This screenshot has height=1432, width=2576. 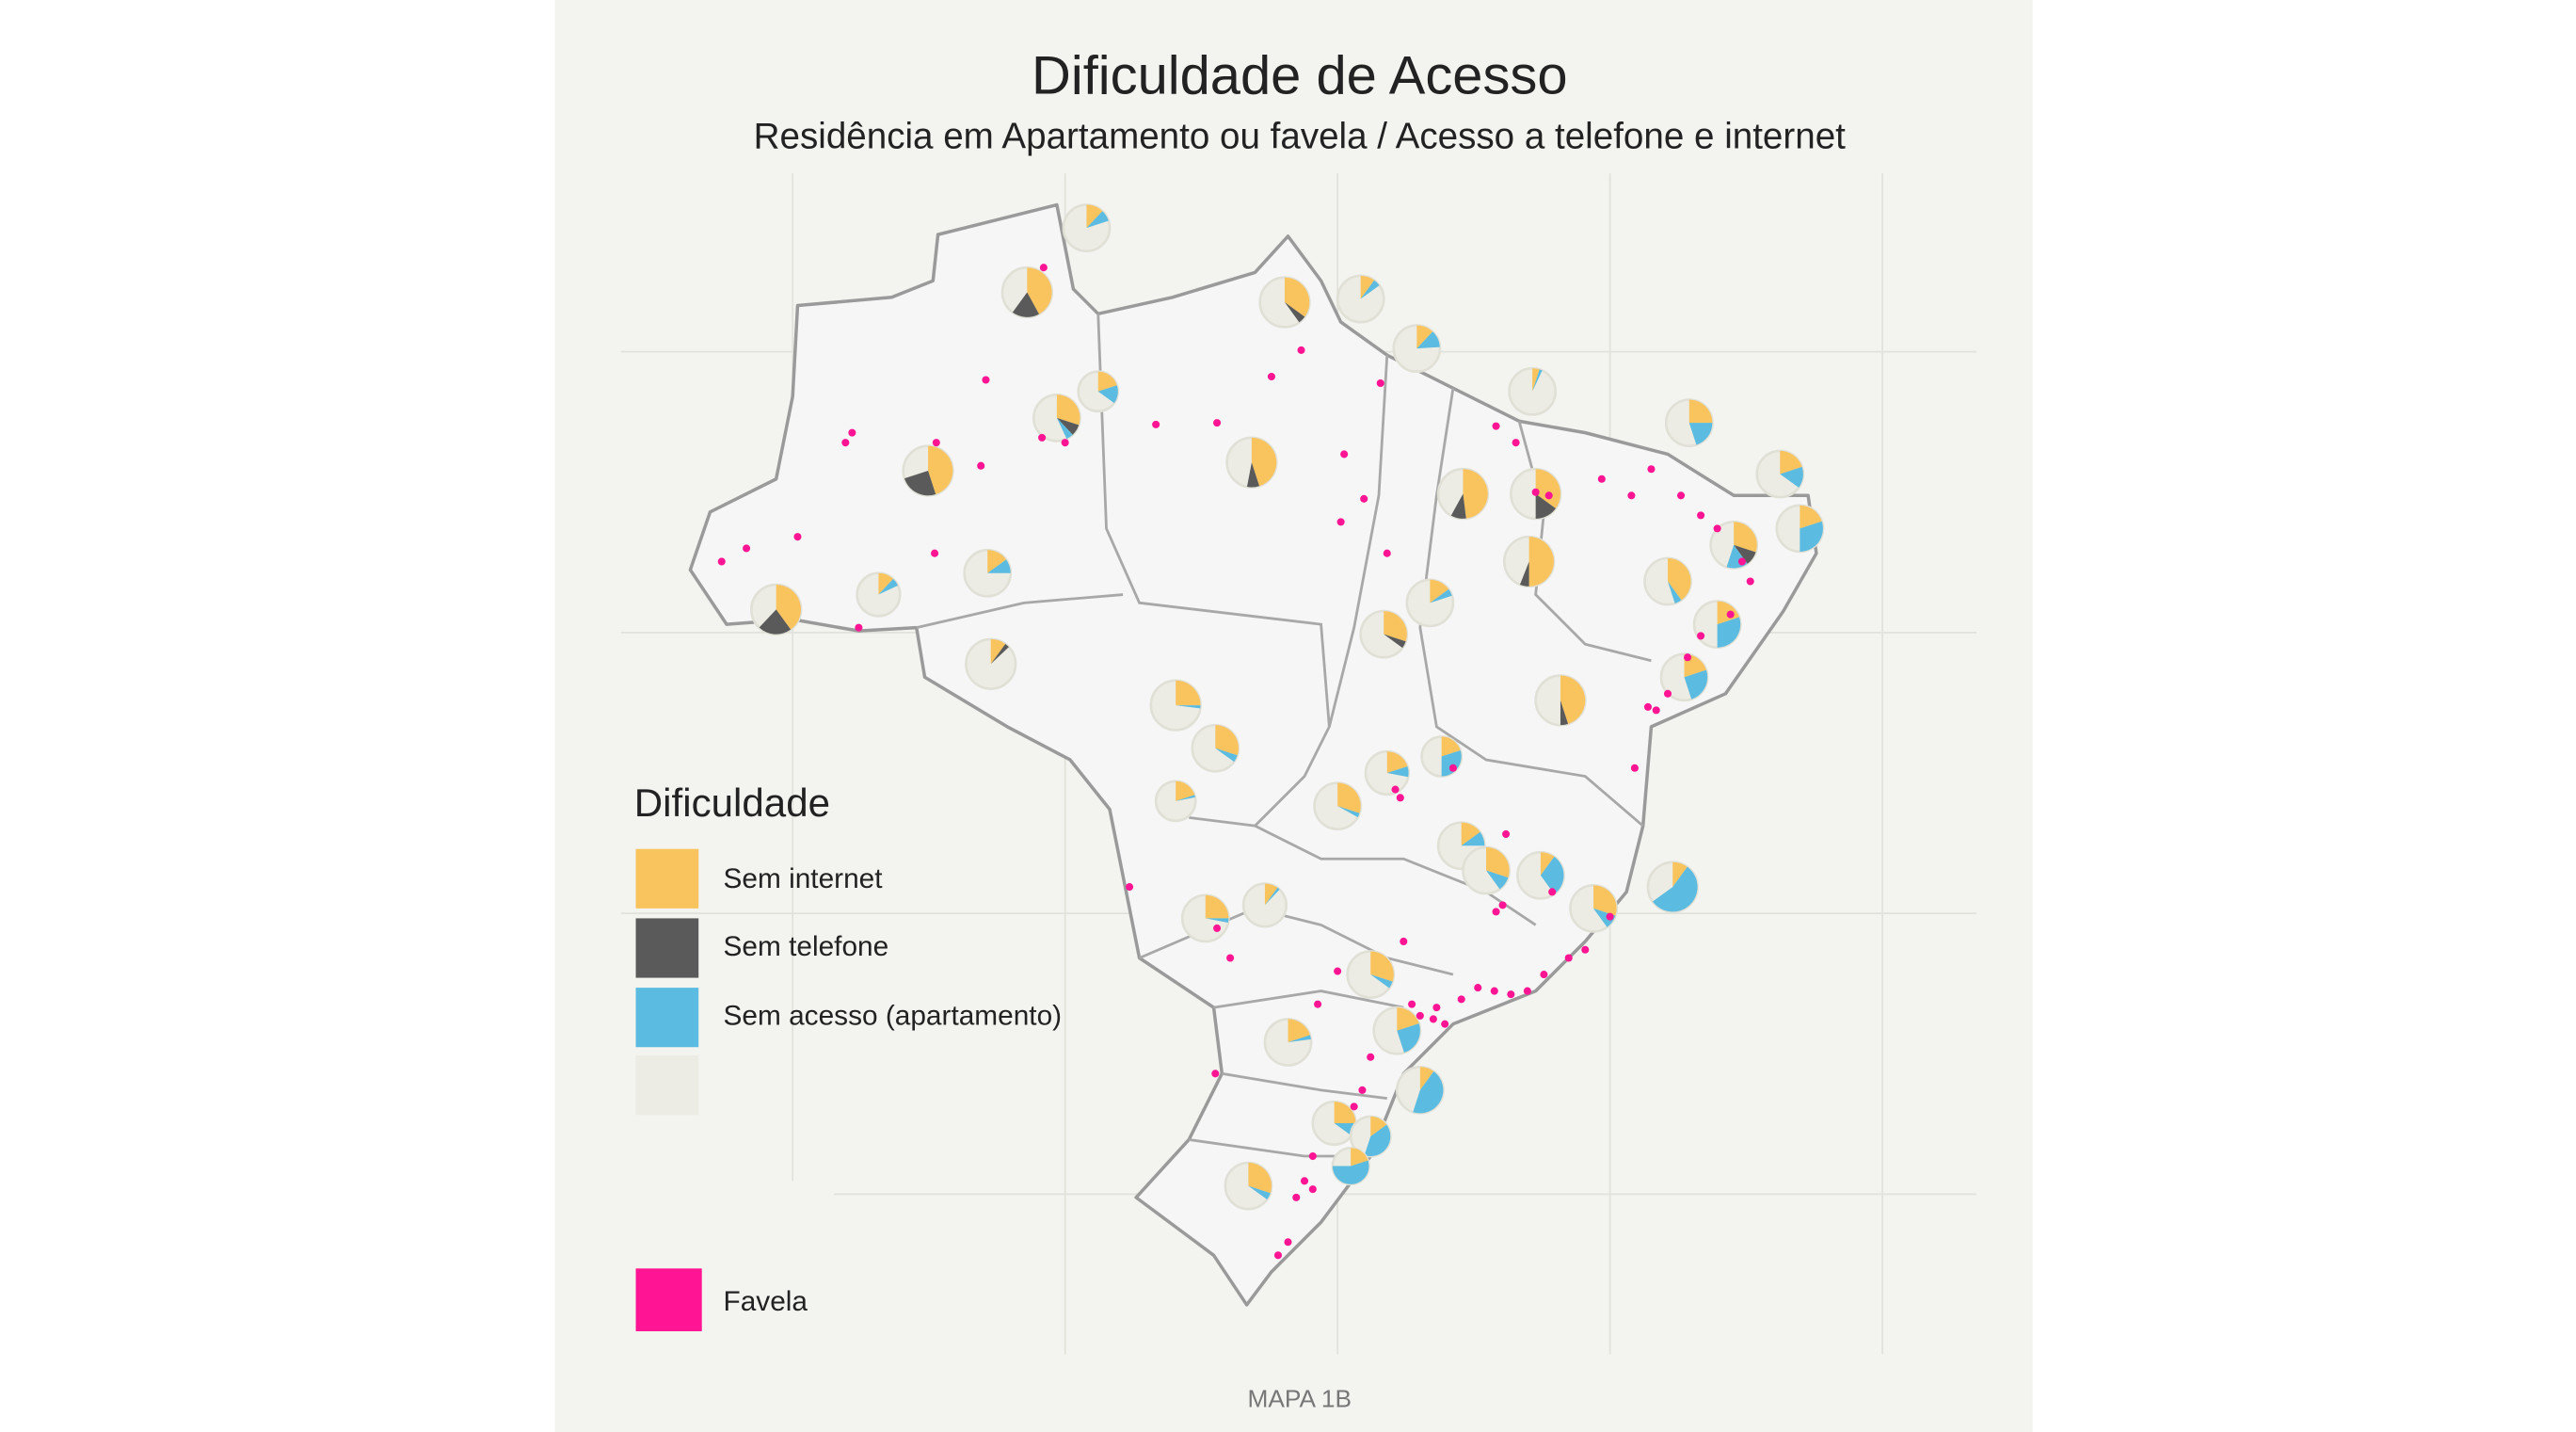 I want to click on legend-title: Dificuldade, so click(x=732, y=802).